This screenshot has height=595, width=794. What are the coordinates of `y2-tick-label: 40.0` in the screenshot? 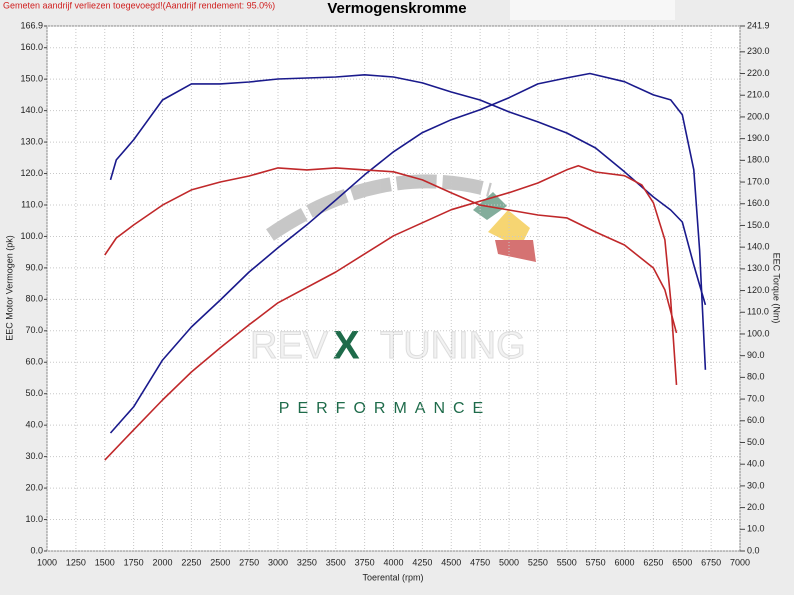 It's located at (756, 464).